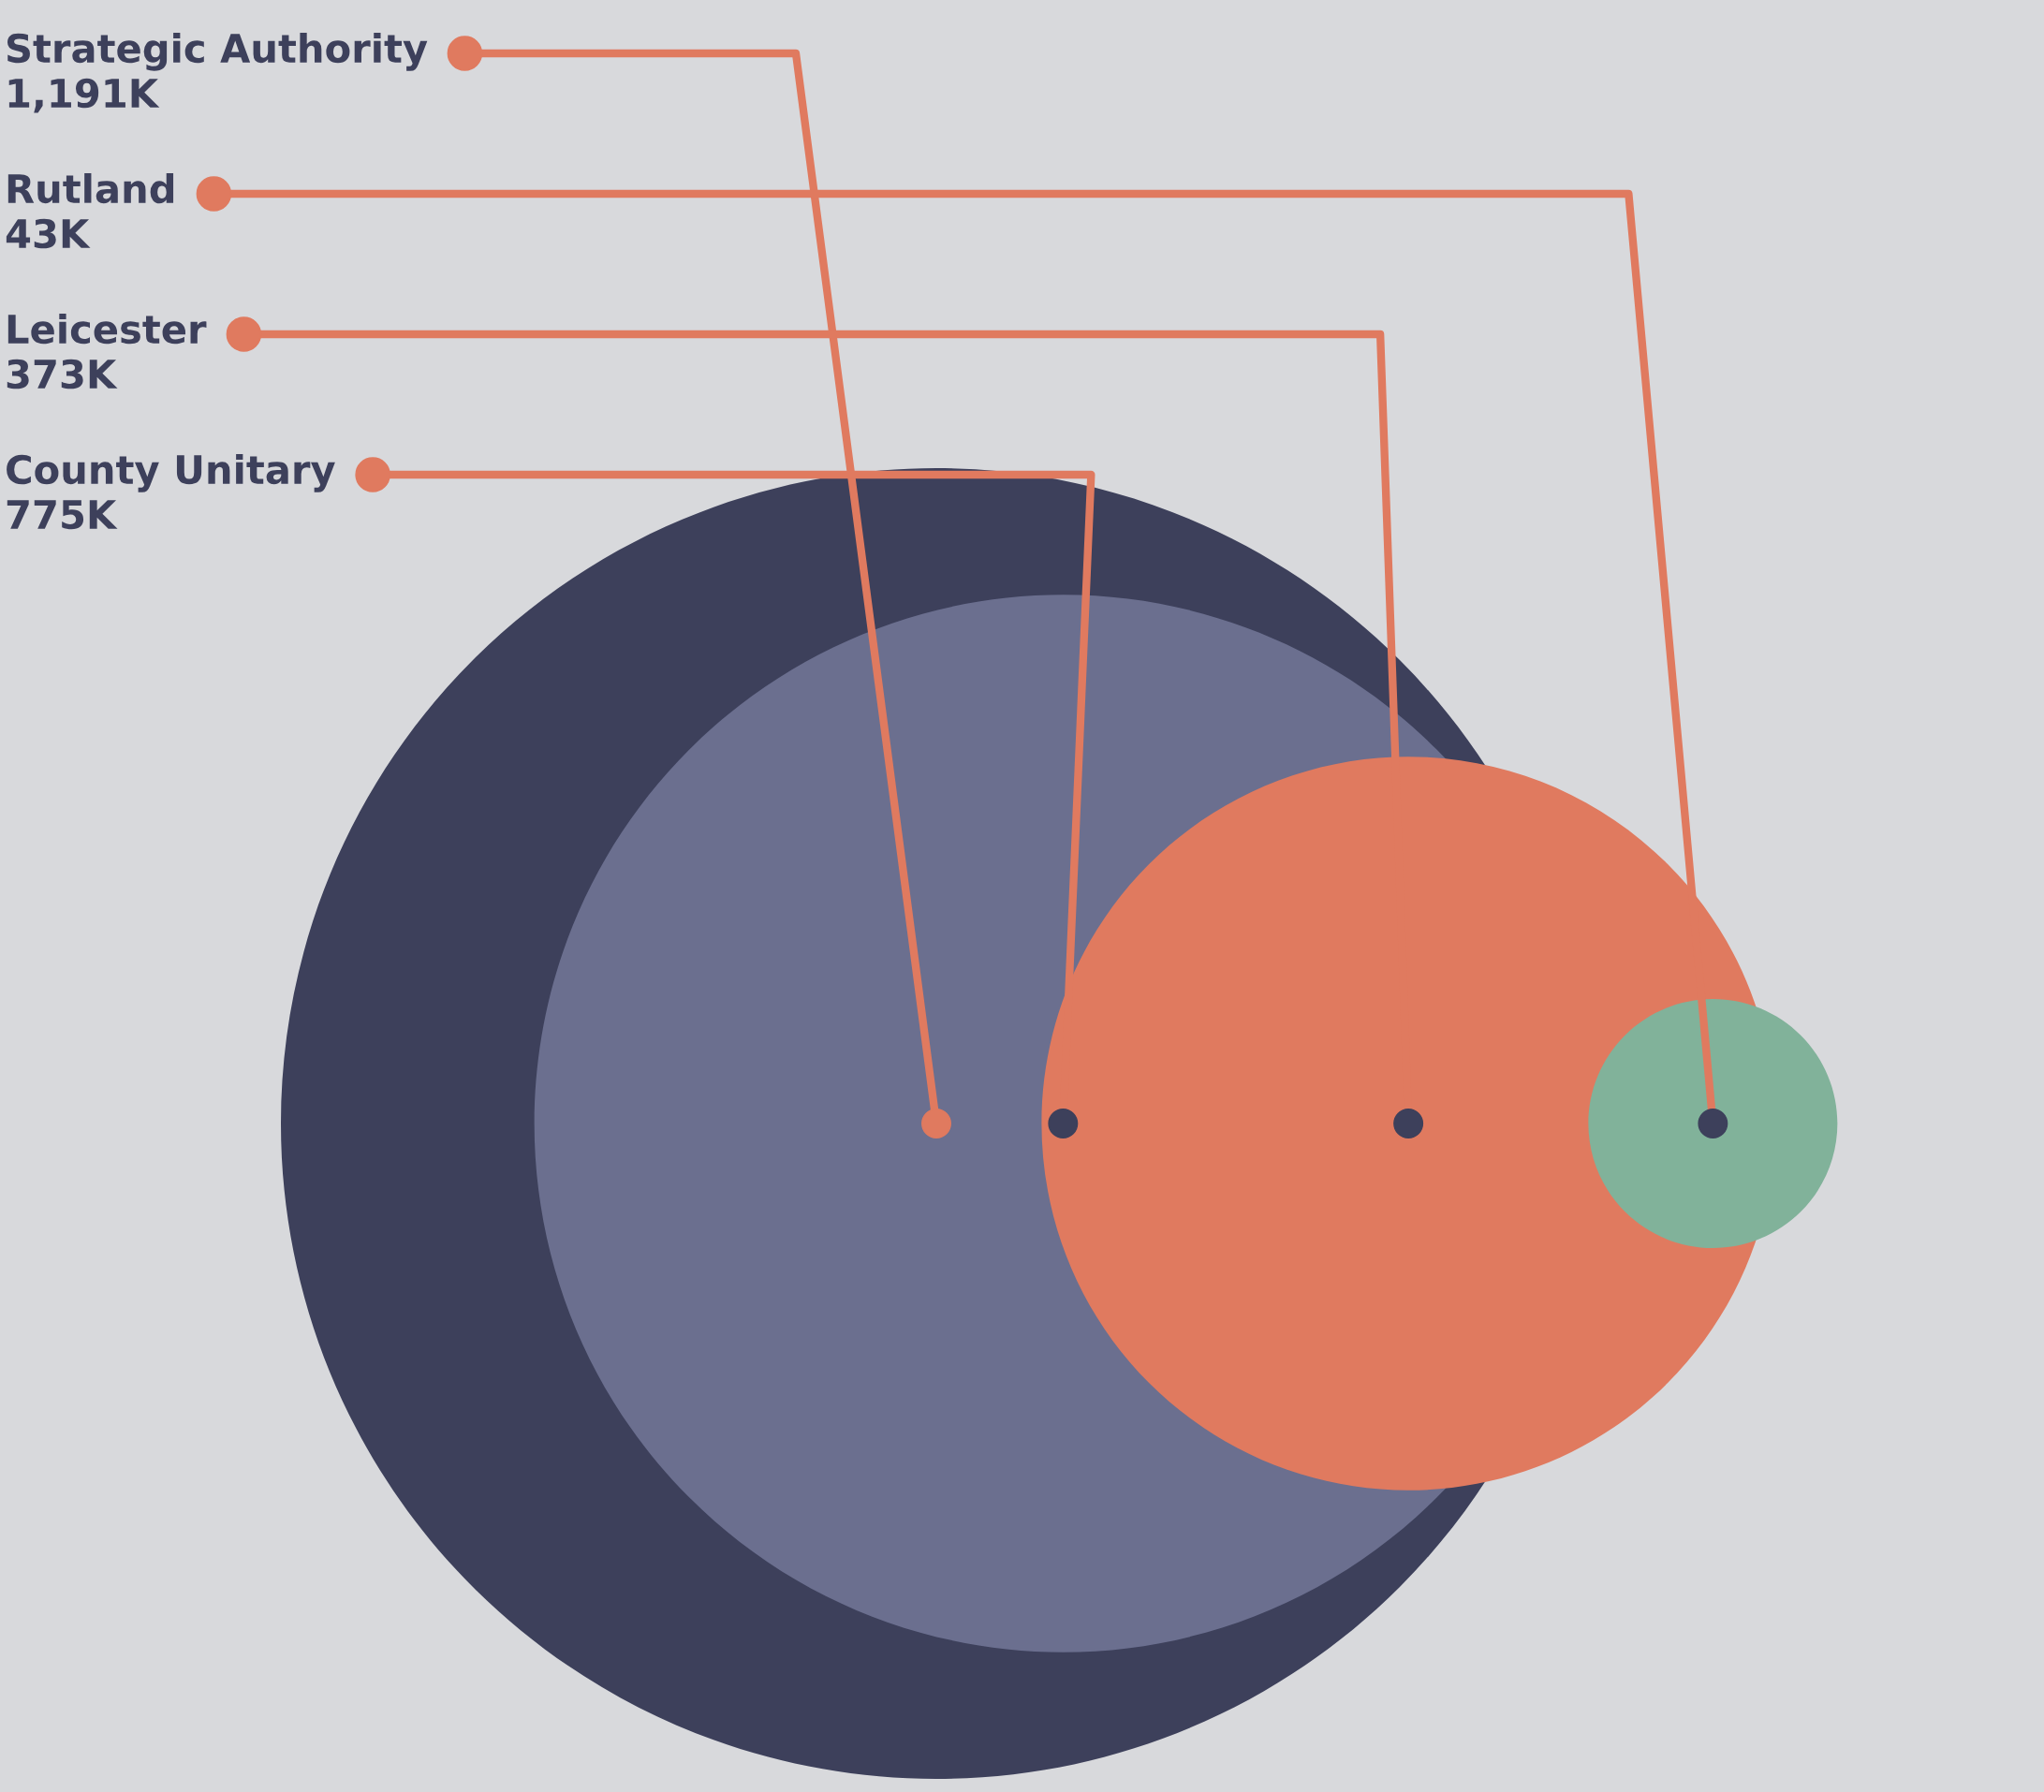  I want to click on data-label: 43K, so click(48, 234).